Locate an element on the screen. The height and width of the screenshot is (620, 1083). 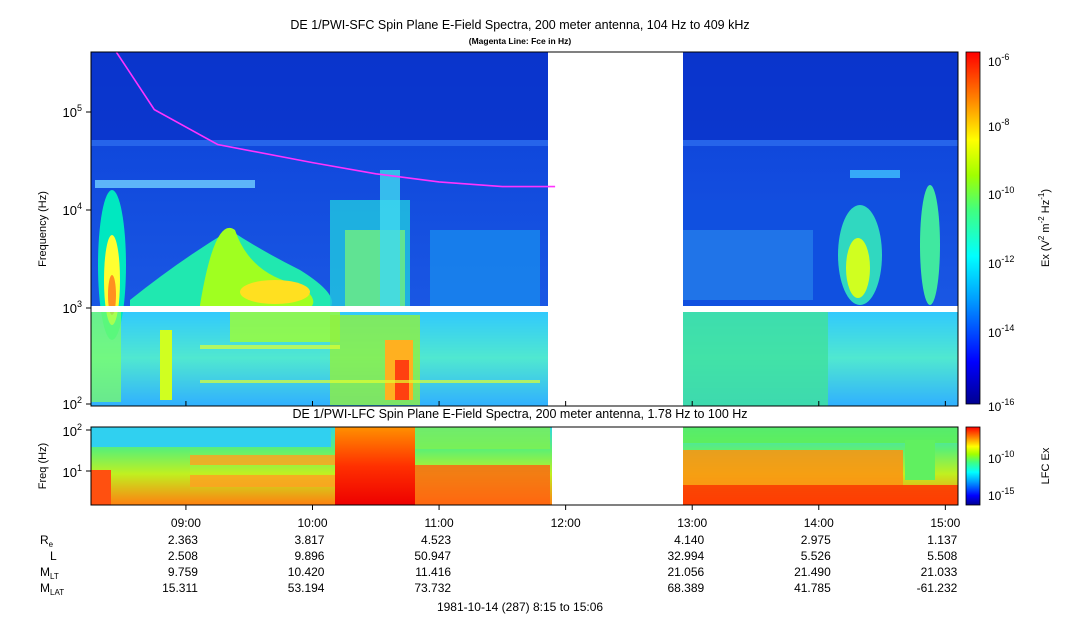
lower-colorbar-tick: 10-10 is located at coordinates (1001, 457).